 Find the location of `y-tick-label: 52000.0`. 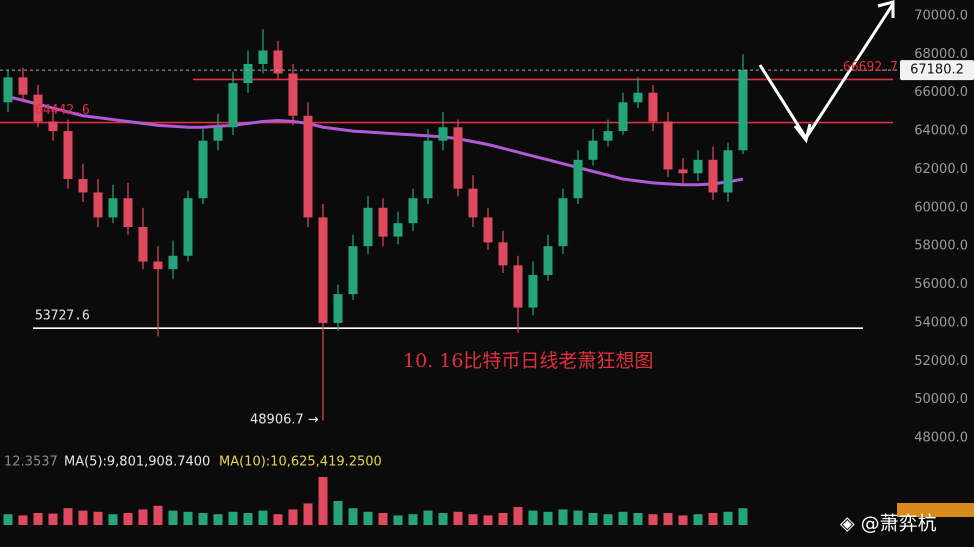

y-tick-label: 52000.0 is located at coordinates (941, 361).